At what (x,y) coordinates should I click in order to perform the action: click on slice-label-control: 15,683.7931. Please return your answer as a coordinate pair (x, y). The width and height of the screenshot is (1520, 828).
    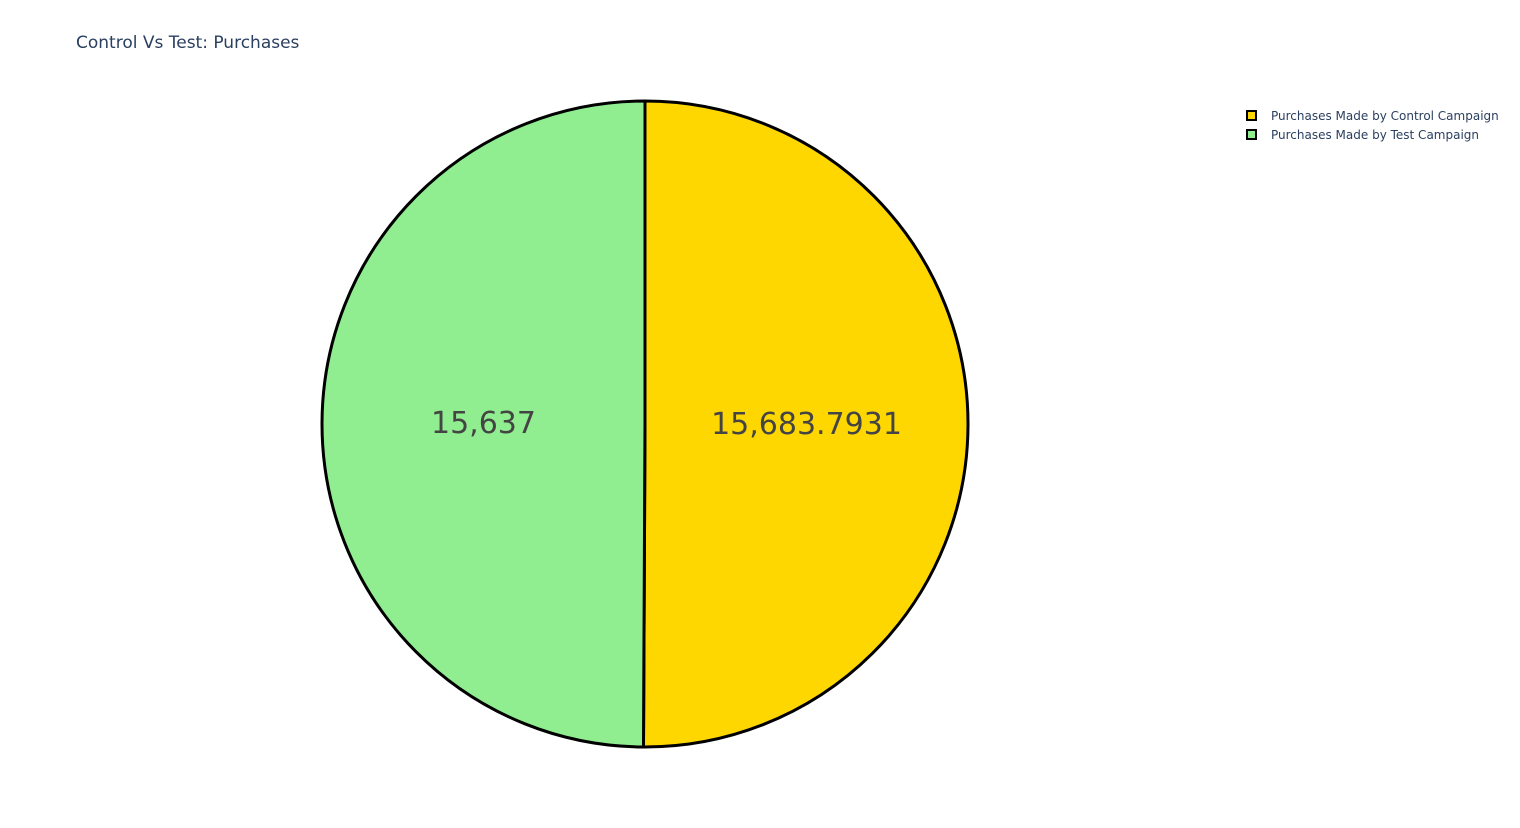
    Looking at the image, I should click on (806, 424).